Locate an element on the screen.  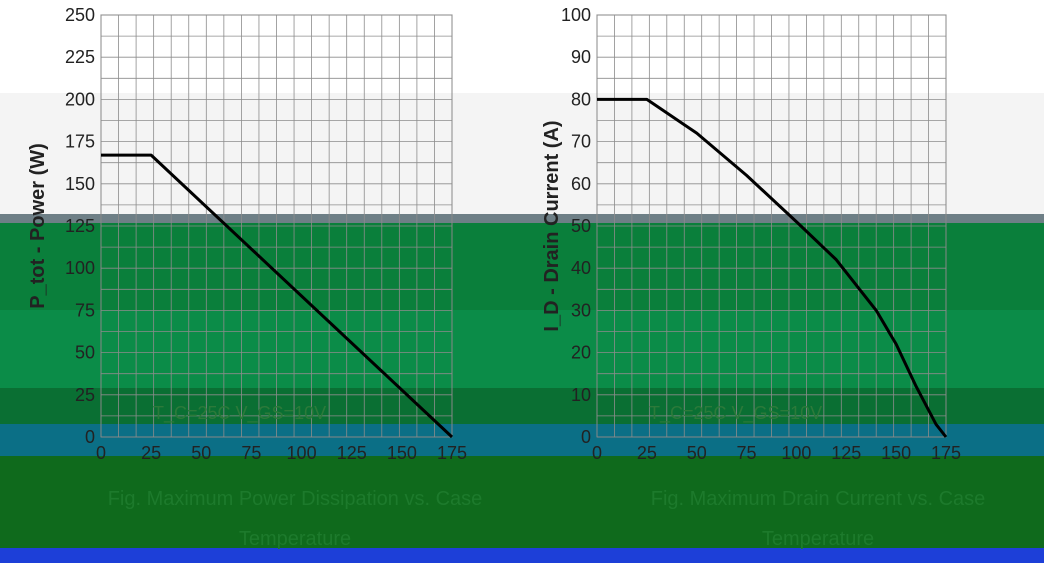
y-tick-label: 40 is located at coordinates (581, 268).